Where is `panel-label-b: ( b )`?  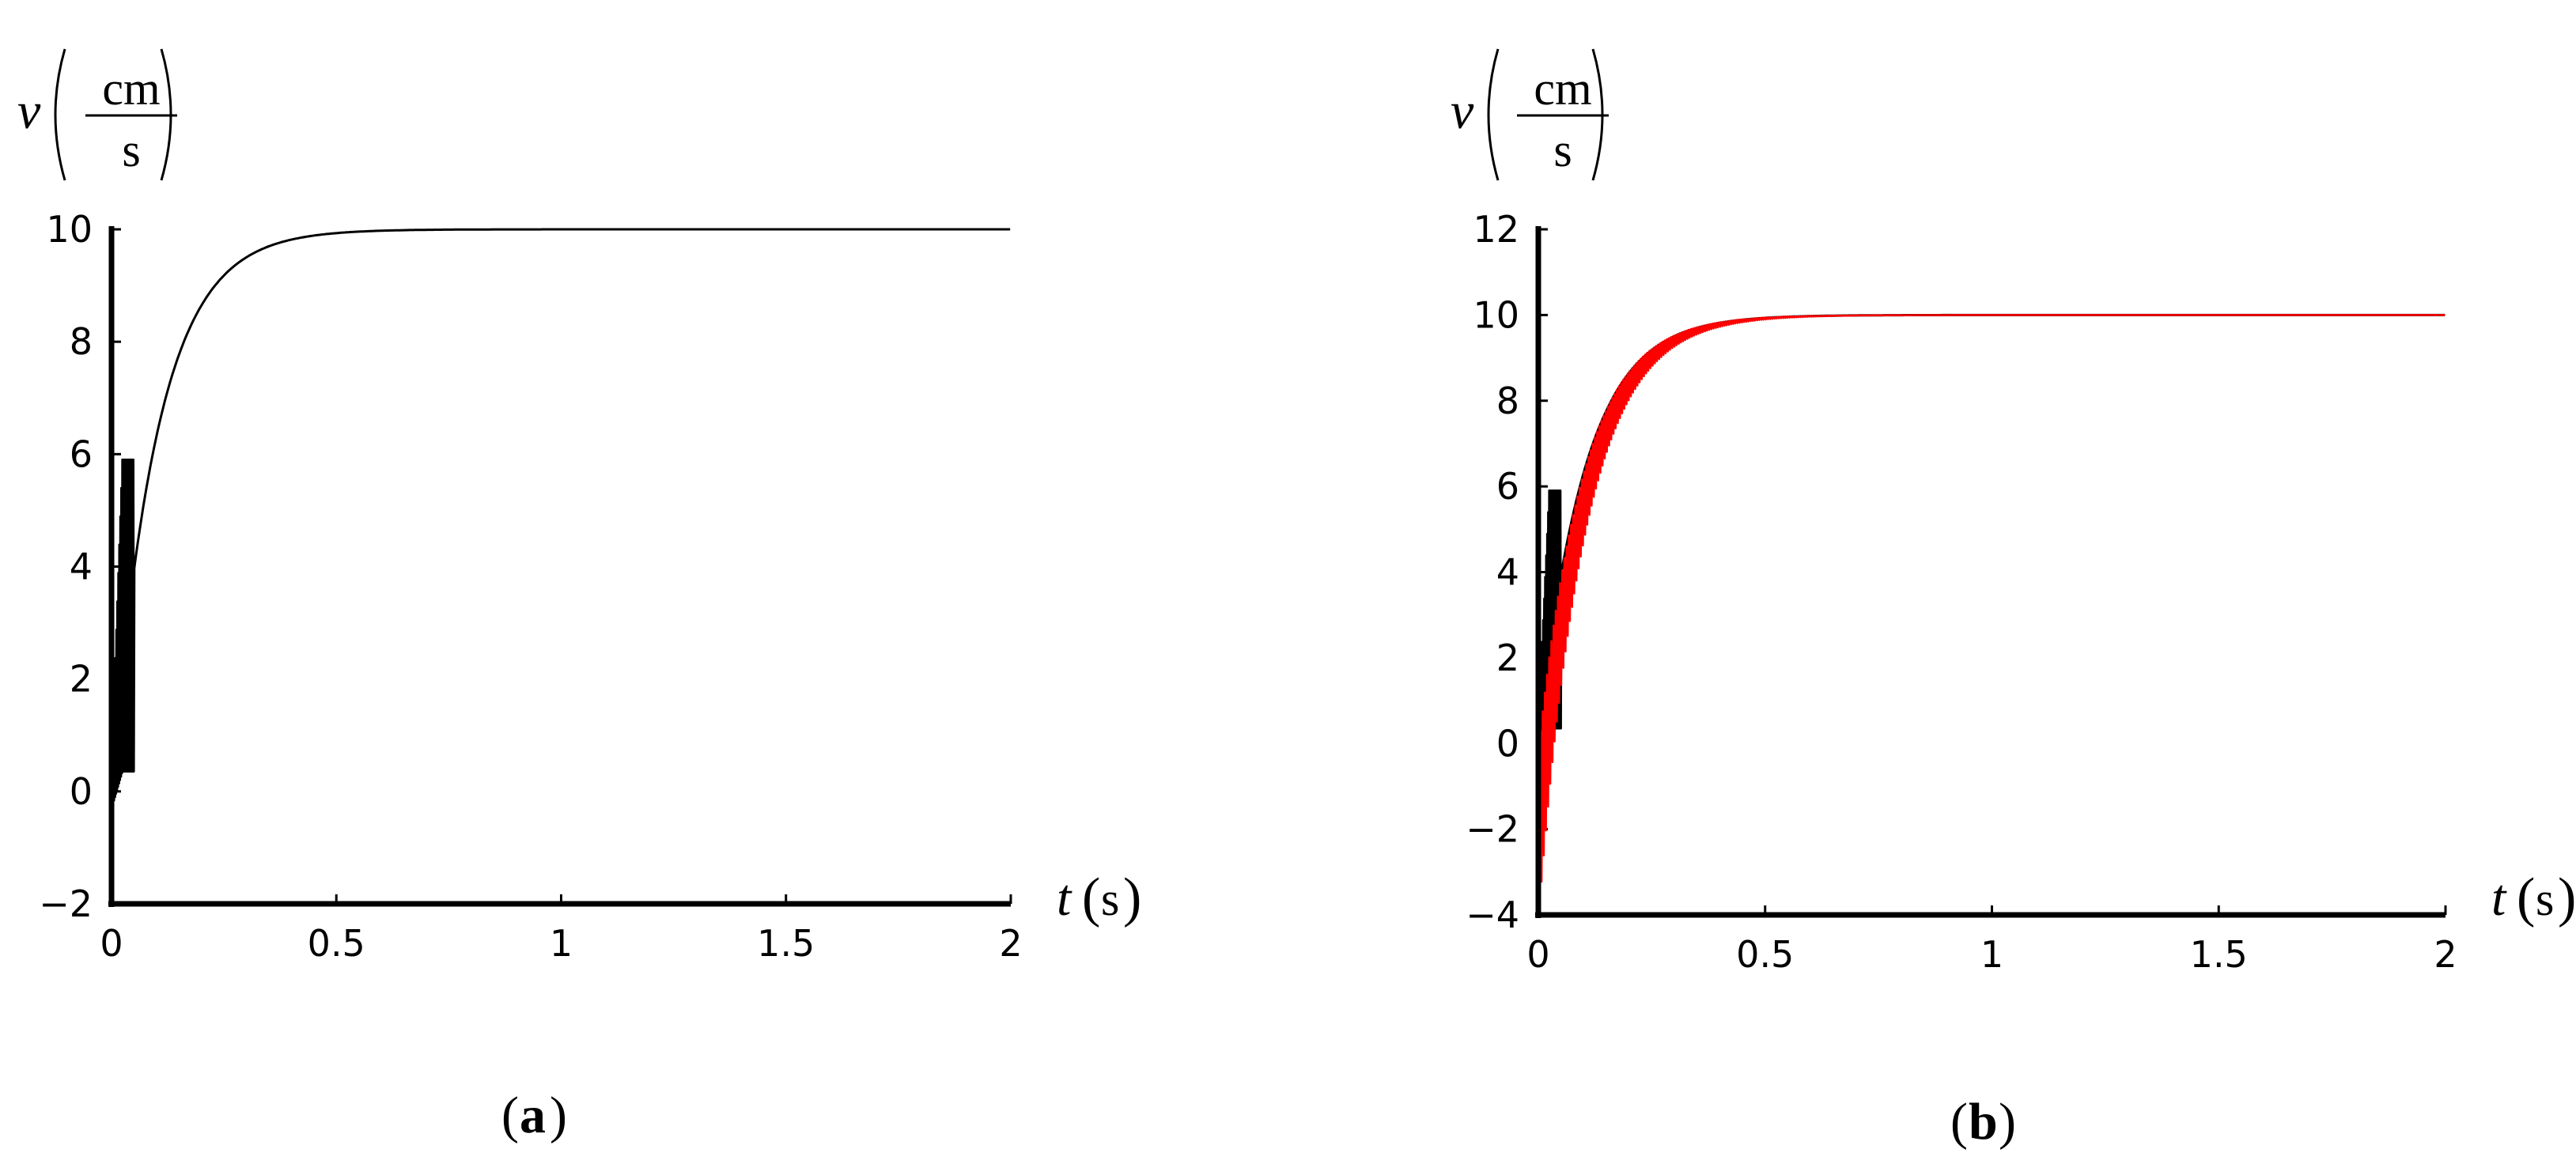
panel-label-b: ( b ) is located at coordinates (1983, 1122).